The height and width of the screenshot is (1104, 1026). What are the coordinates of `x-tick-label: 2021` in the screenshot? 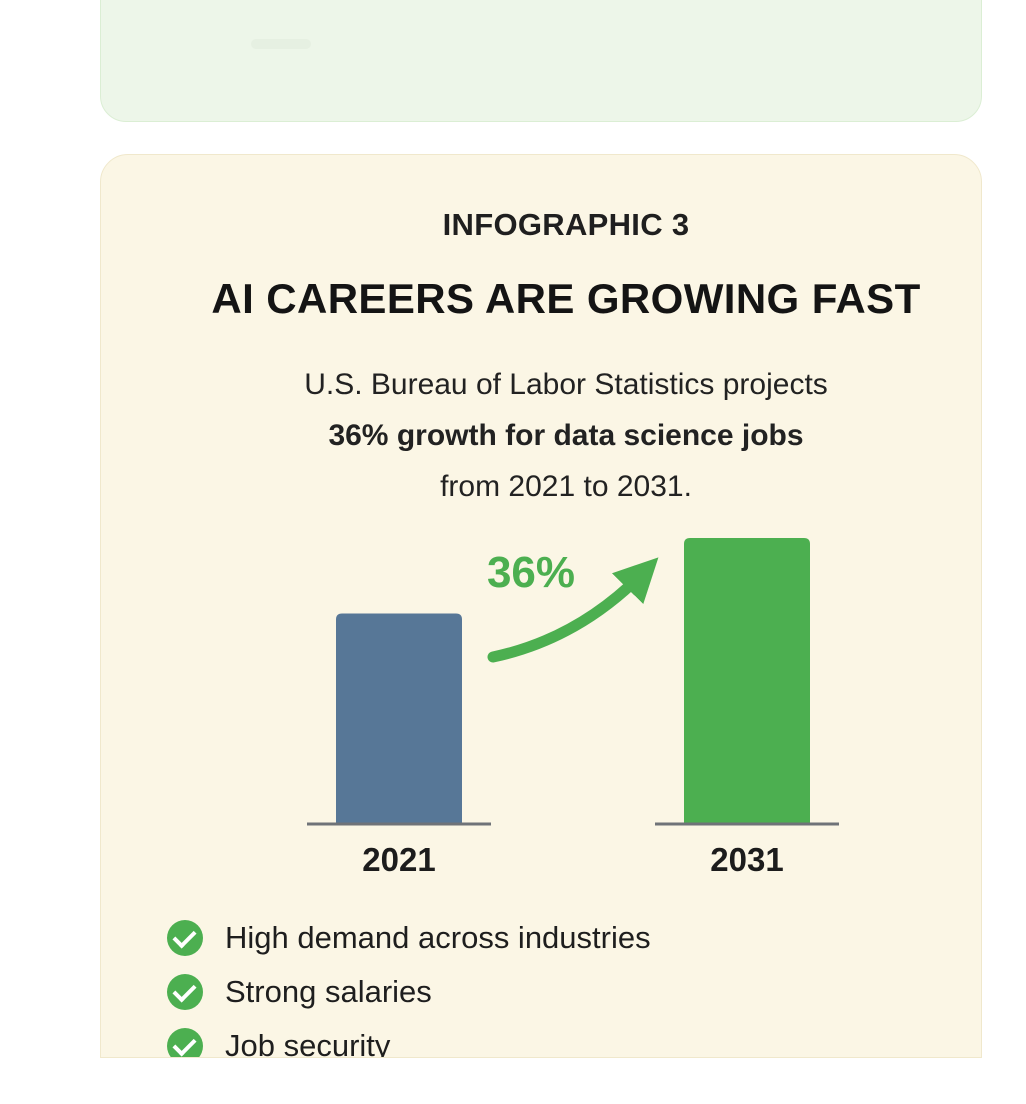 It's located at (398, 859).